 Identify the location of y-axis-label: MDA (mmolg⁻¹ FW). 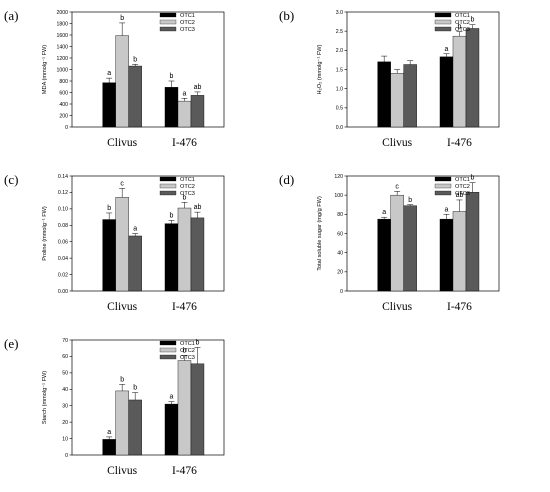
(45, 69).